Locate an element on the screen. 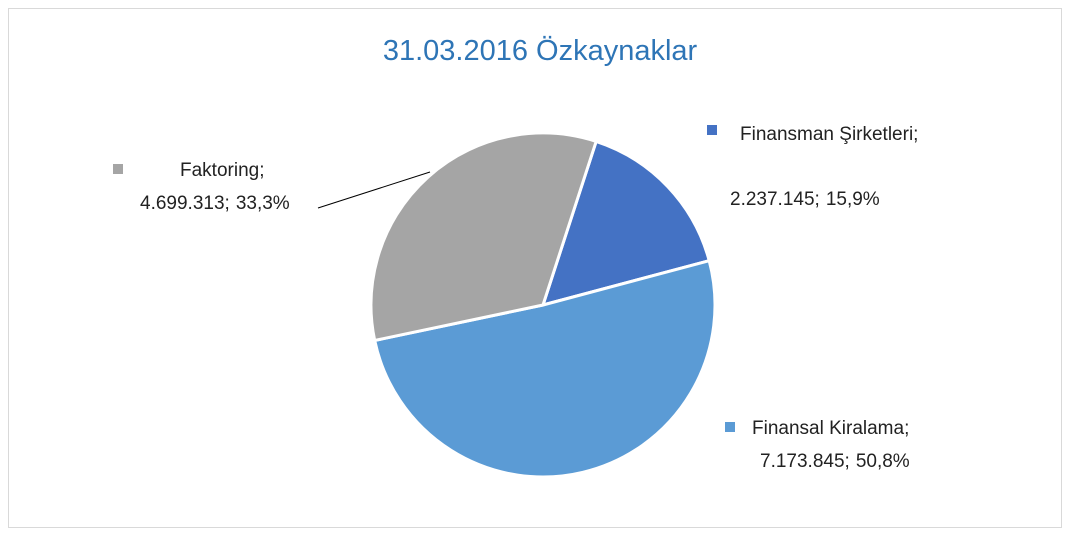  category-label: Finansal Kiralama is located at coordinates (828, 428).